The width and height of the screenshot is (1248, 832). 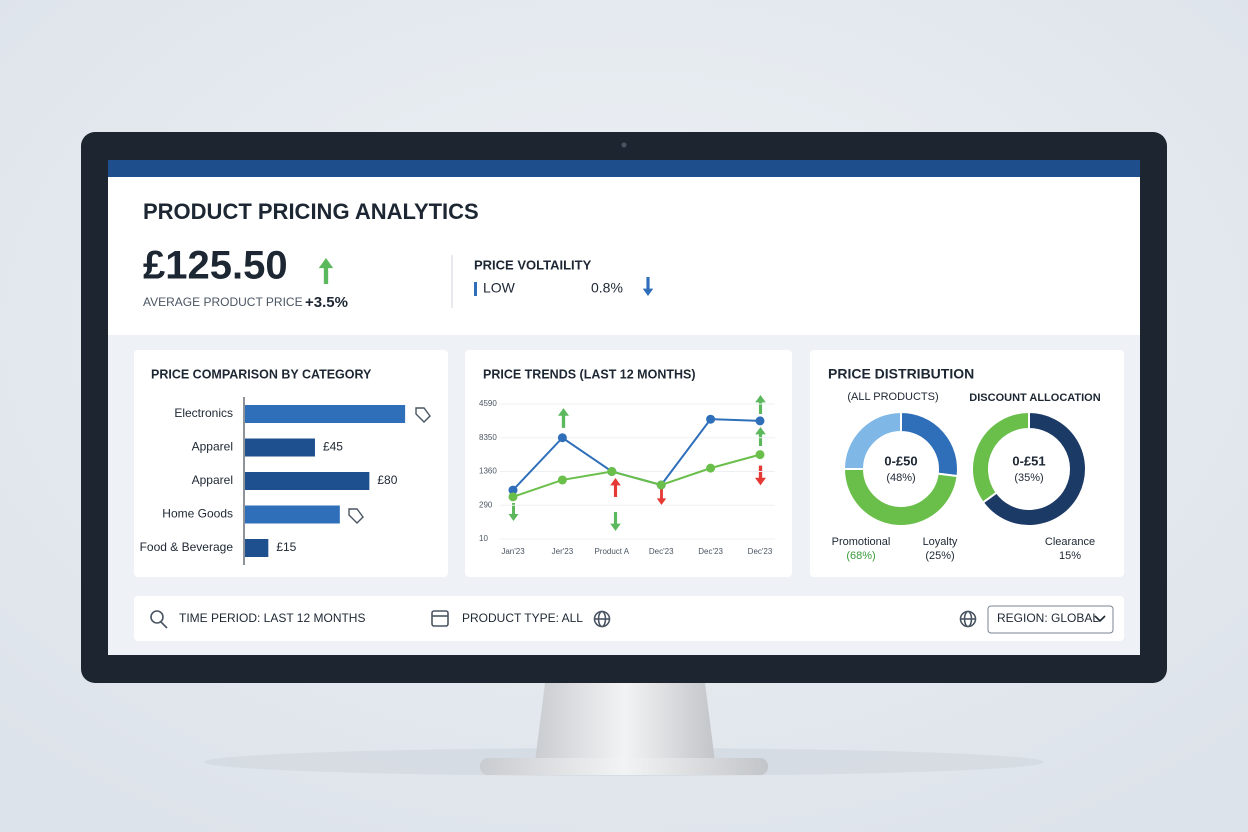 What do you see at coordinates (1100, 619) in the screenshot?
I see `chevron` at bounding box center [1100, 619].